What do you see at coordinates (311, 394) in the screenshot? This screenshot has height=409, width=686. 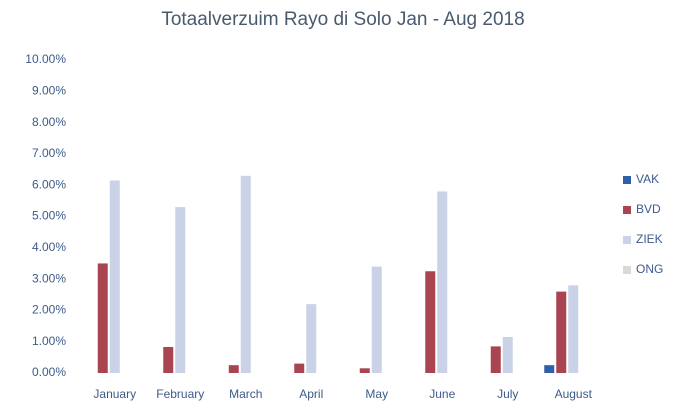 I see `x-tick-label: April` at bounding box center [311, 394].